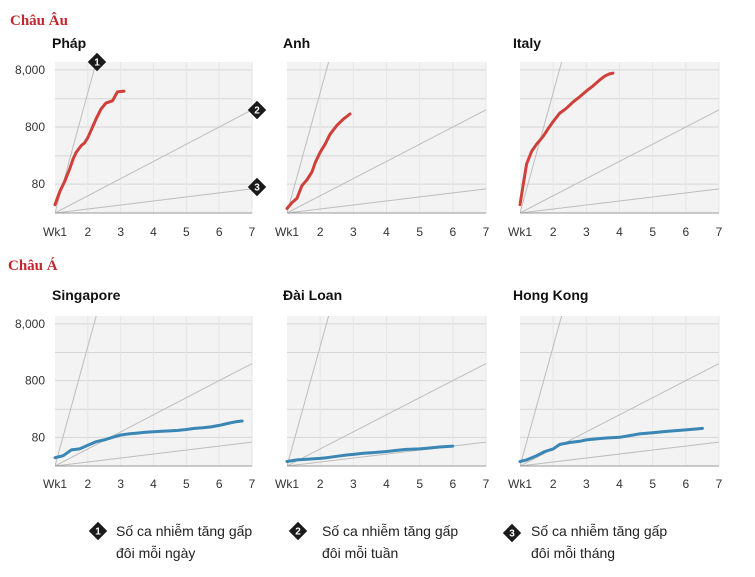  What do you see at coordinates (39, 20) in the screenshot?
I see `section-title-europe: Châu Âu` at bounding box center [39, 20].